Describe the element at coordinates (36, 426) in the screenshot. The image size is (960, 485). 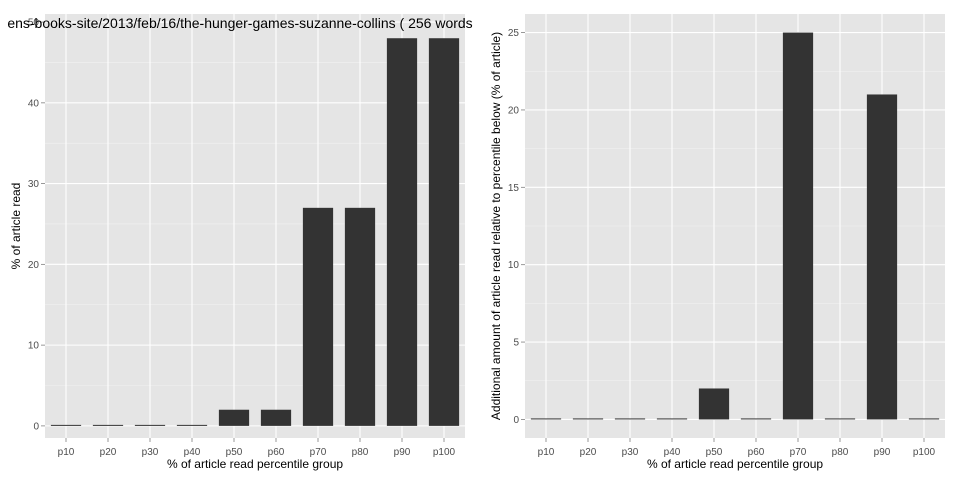
I see `left-y-tick-label: 0` at that location.